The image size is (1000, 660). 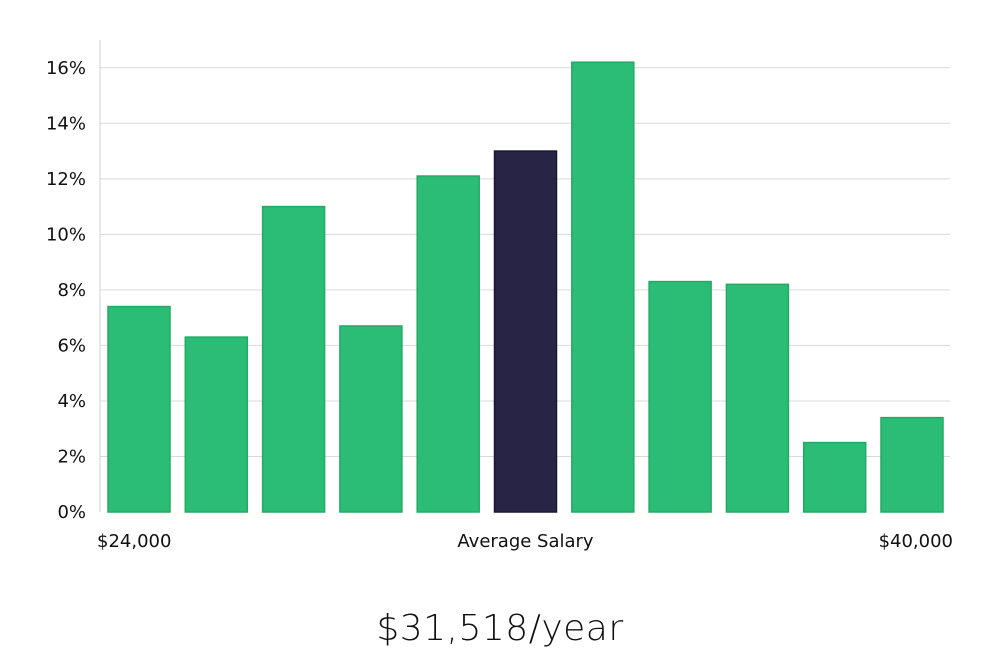 I want to click on y-tick-label: 16%, so click(x=66, y=68).